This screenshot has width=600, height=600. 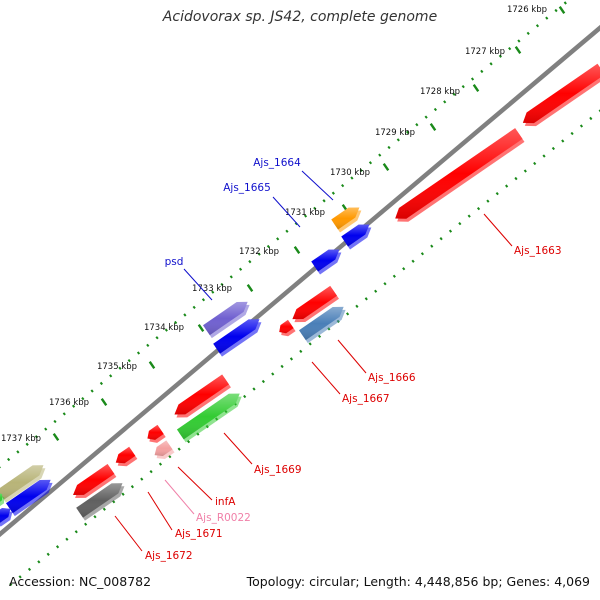 I want to click on label-ajs-1672: Ajs_1672, so click(x=169, y=556).